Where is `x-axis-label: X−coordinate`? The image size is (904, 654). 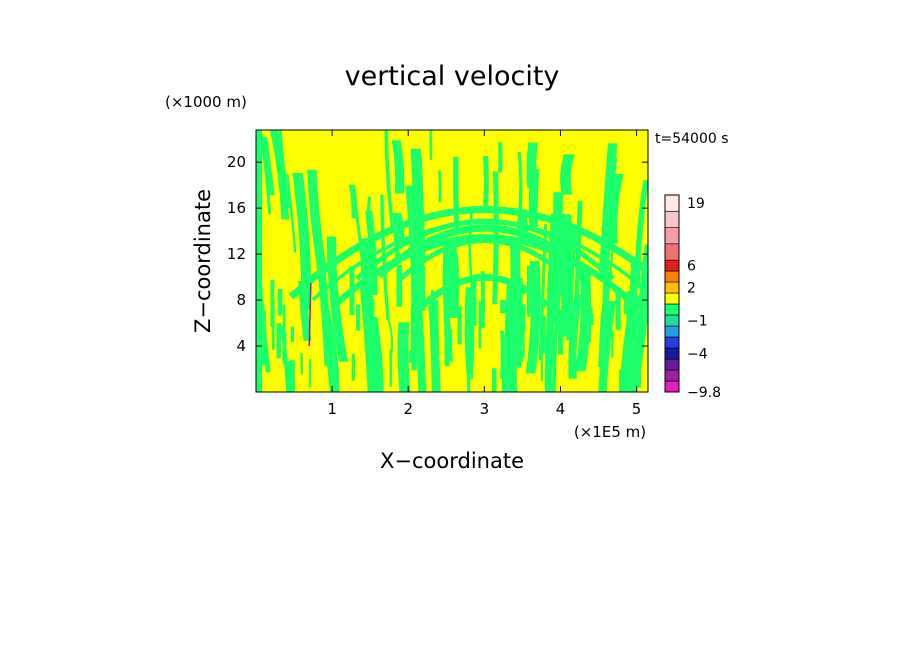
x-axis-label: X−coordinate is located at coordinates (452, 461).